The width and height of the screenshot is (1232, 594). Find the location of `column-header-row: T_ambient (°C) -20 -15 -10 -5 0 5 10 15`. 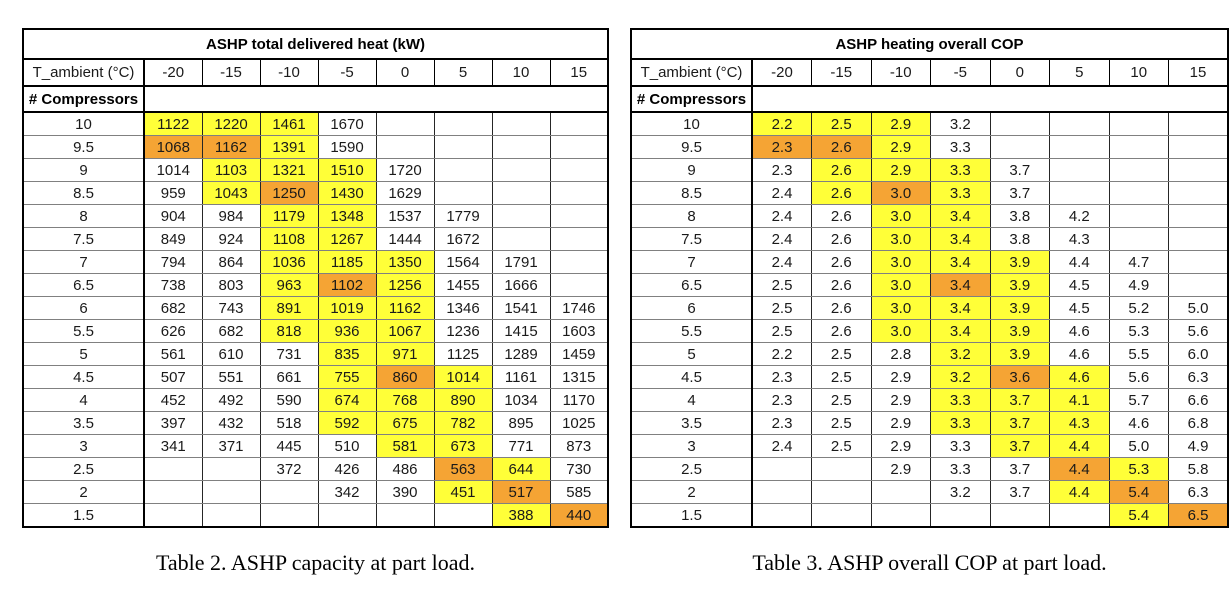

column-header-row: T_ambient (°C) -20 -15 -10 -5 0 5 10 15 is located at coordinates (929, 72).